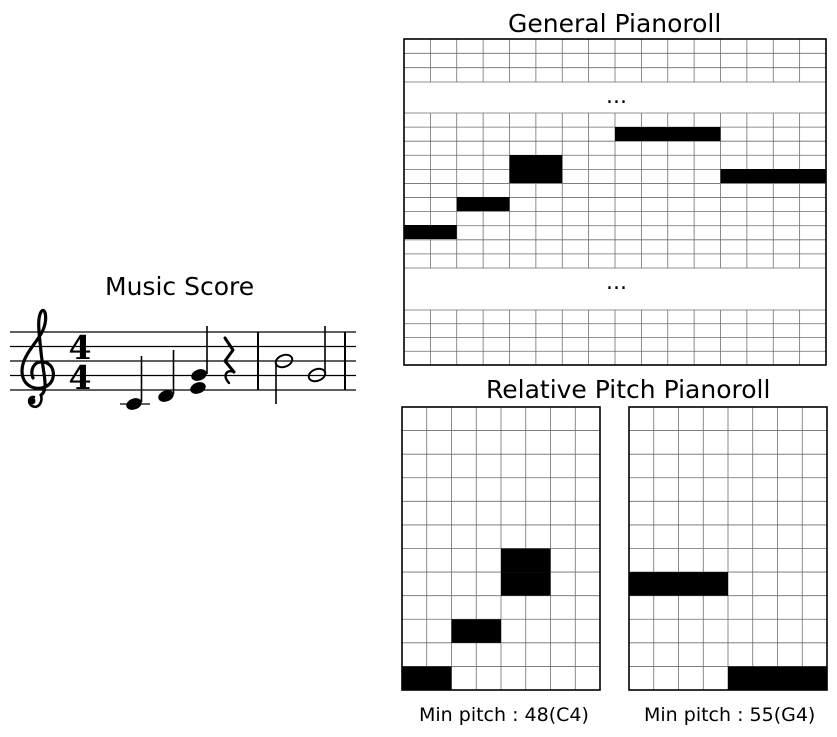 The height and width of the screenshot is (737, 837). I want to click on general-pianoroll-title: General Pianoroll, so click(615, 23).